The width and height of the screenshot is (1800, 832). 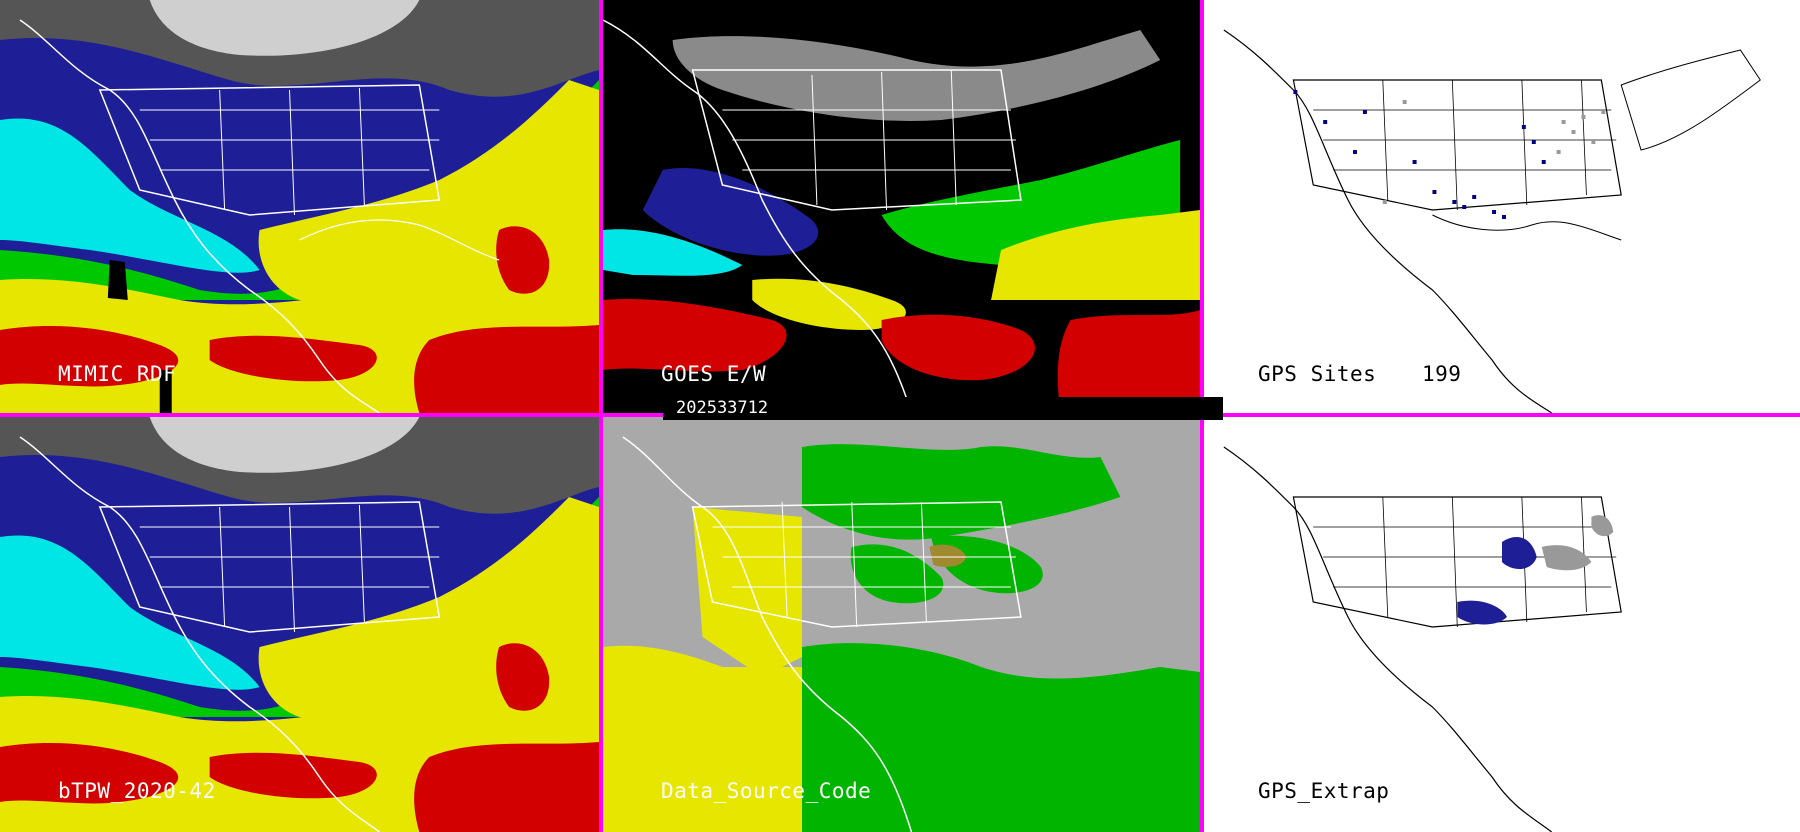 What do you see at coordinates (137, 791) in the screenshot?
I see `panel-label: bTPW_2020-42` at bounding box center [137, 791].